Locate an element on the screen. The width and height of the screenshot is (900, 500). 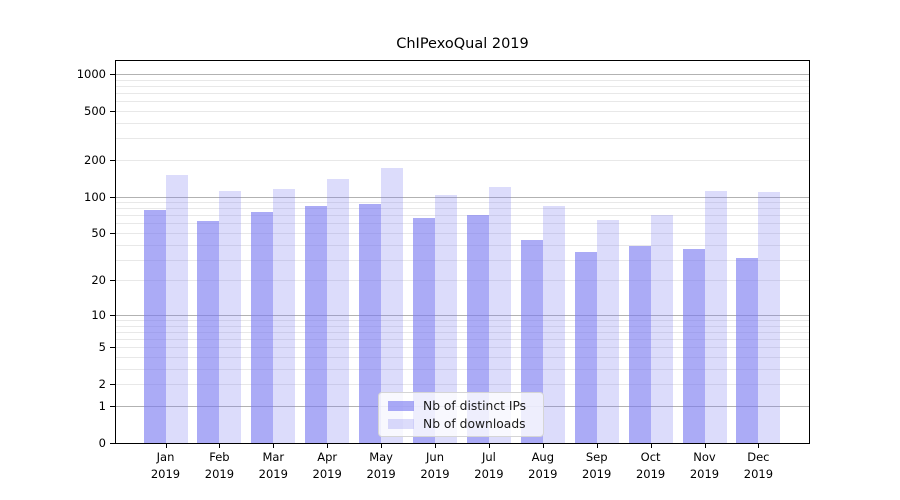
x-tick-mark-sep is located at coordinates (597, 446).